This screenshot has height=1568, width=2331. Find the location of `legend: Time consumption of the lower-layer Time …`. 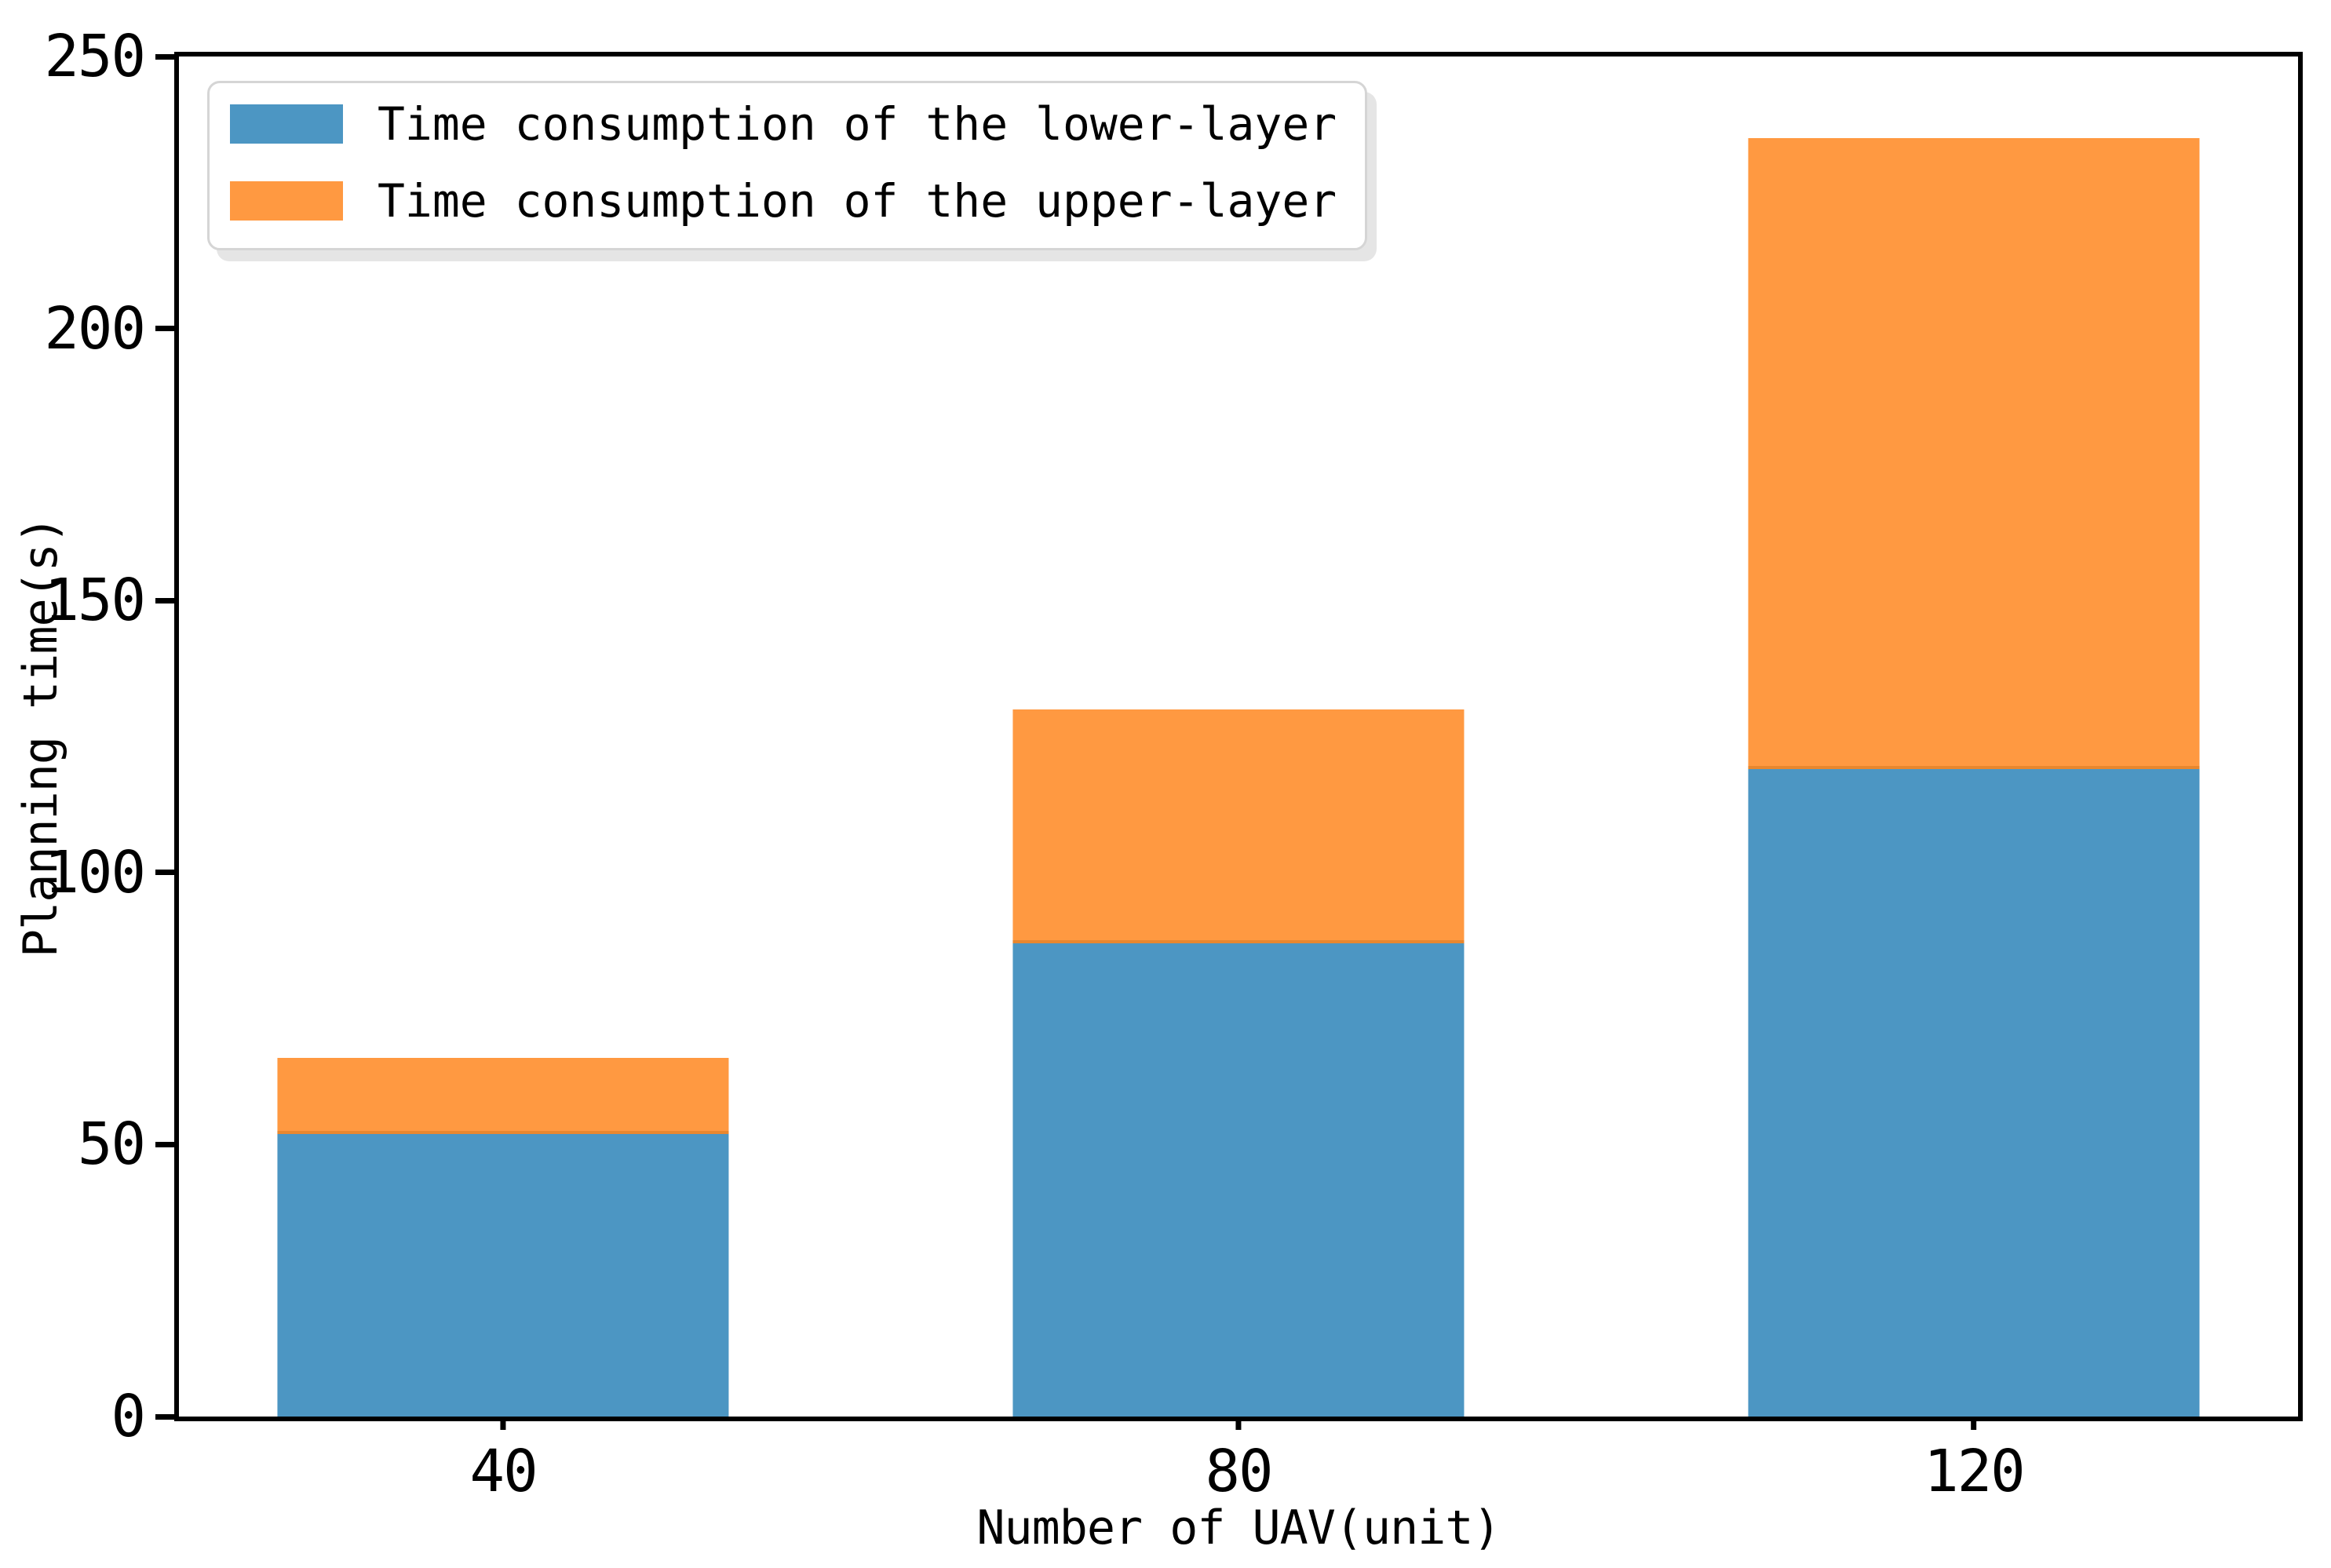

legend: Time consumption of the lower-layer Time … is located at coordinates (787, 165).